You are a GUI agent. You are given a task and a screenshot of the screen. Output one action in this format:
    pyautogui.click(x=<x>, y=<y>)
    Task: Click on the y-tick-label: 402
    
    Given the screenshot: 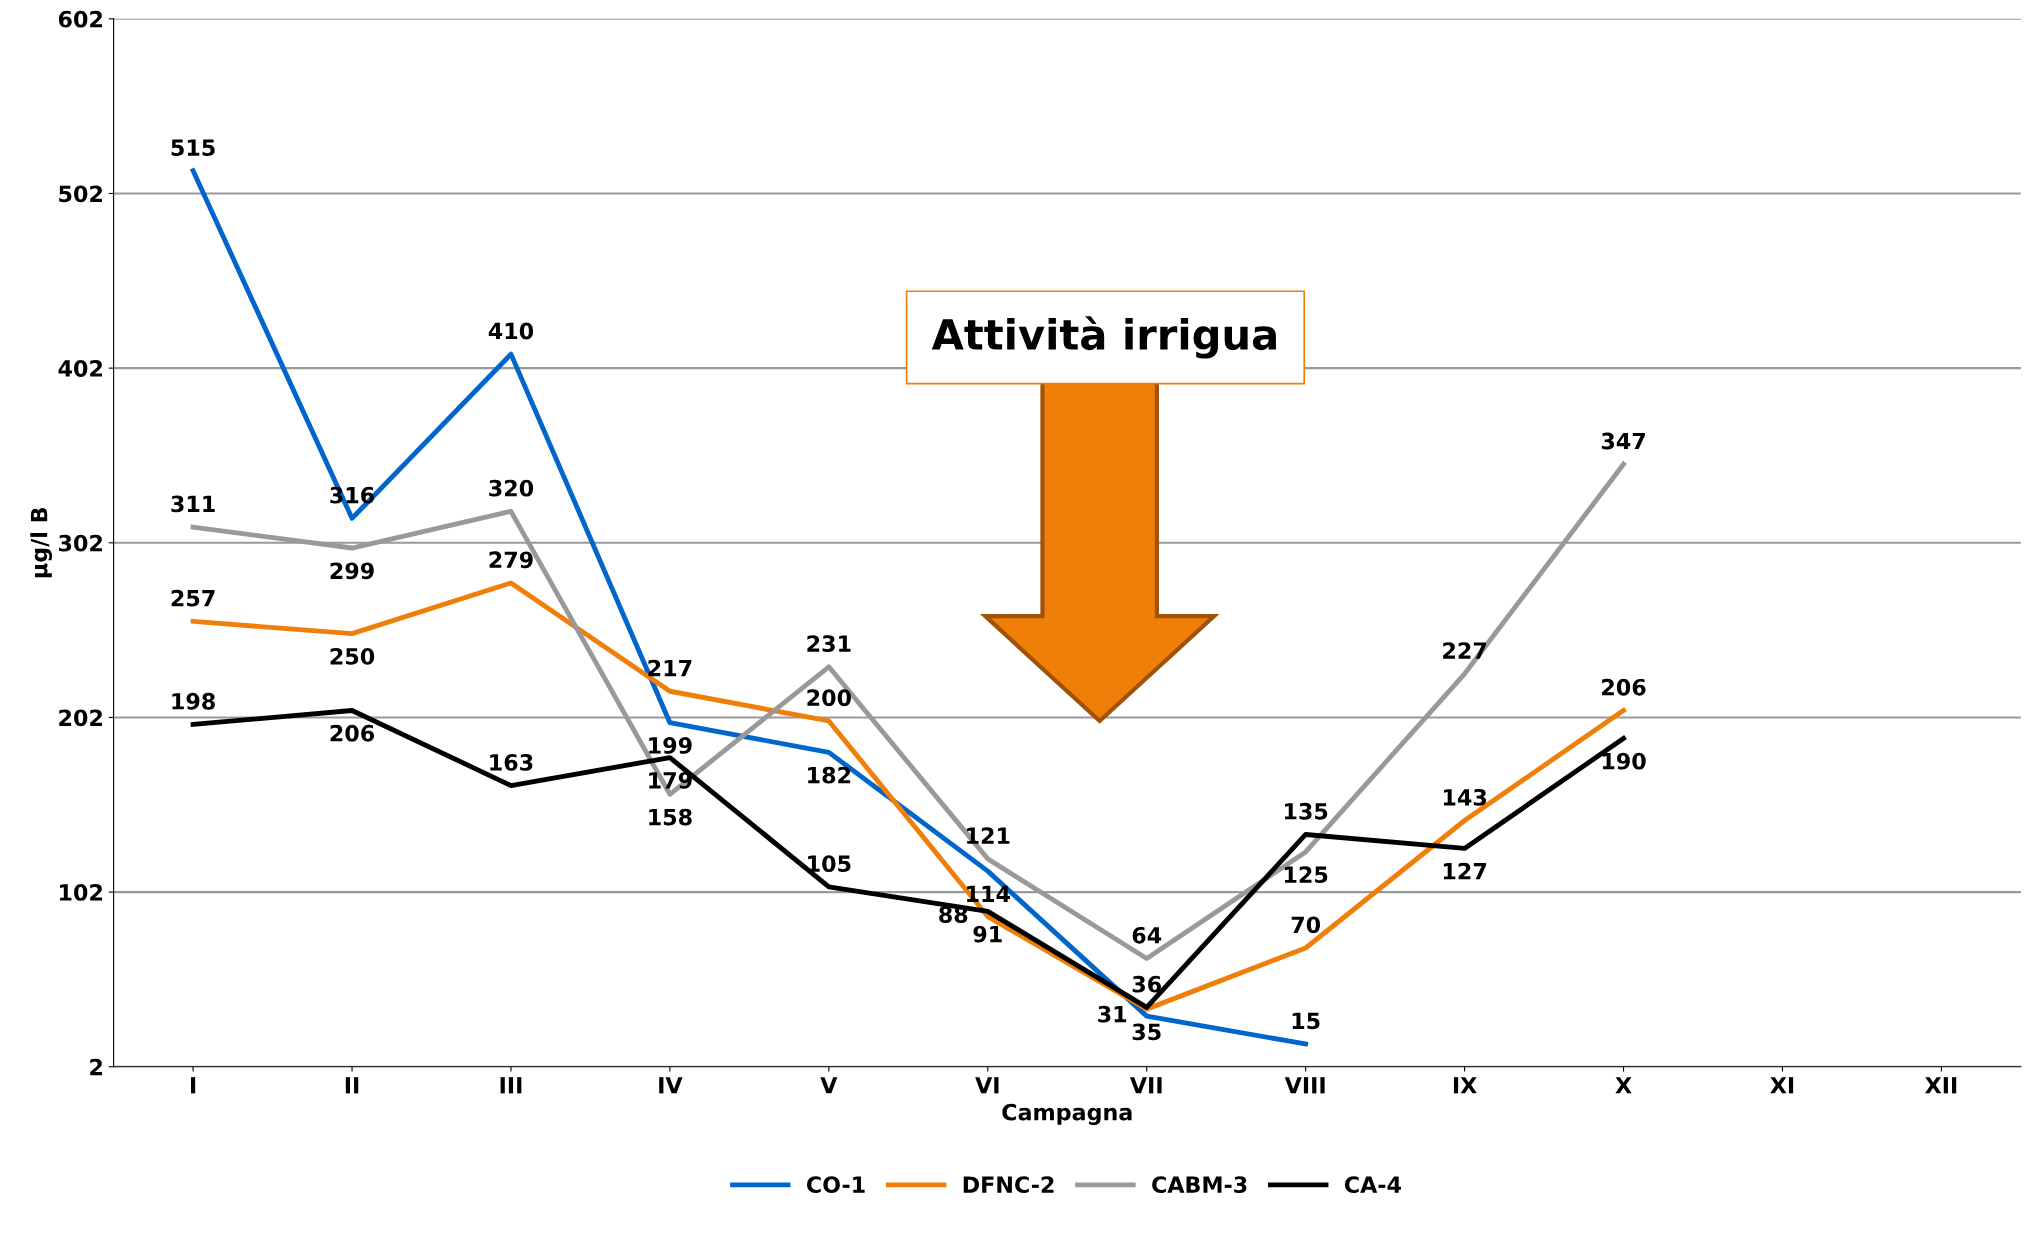 What is the action you would take?
    pyautogui.click(x=80, y=368)
    